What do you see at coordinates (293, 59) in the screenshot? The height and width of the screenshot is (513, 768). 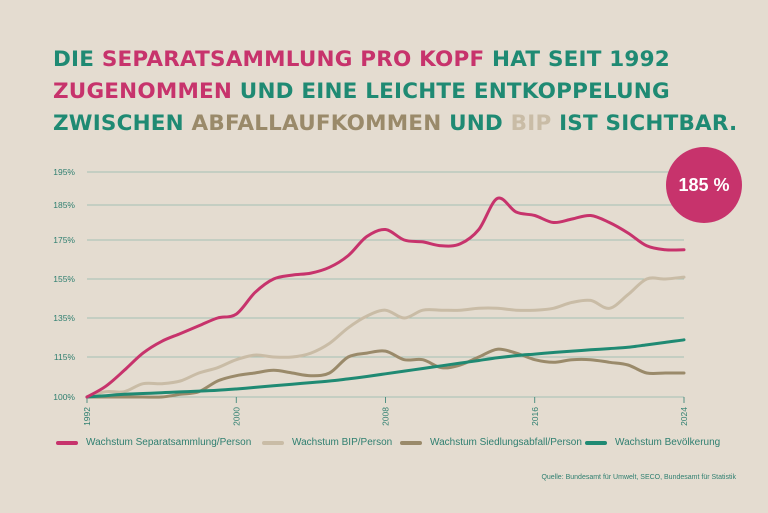 I see `headline-segment: SEPARATSAMMLUNG PRO KOPF` at bounding box center [293, 59].